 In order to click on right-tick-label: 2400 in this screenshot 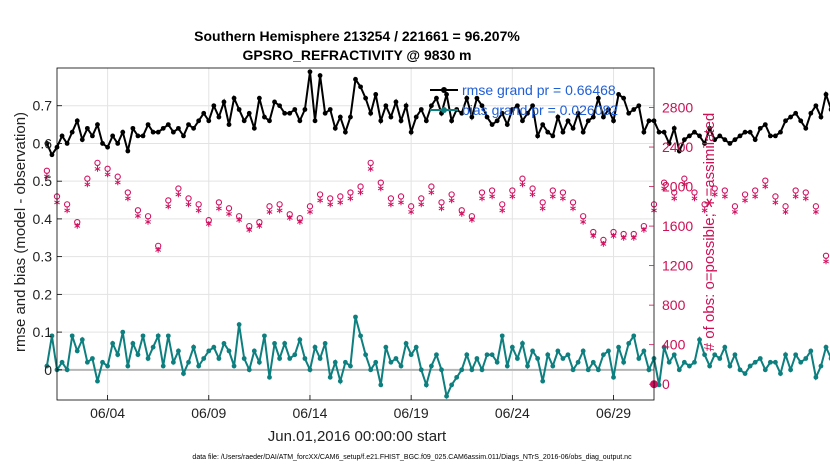, I will do `click(677, 147)`.